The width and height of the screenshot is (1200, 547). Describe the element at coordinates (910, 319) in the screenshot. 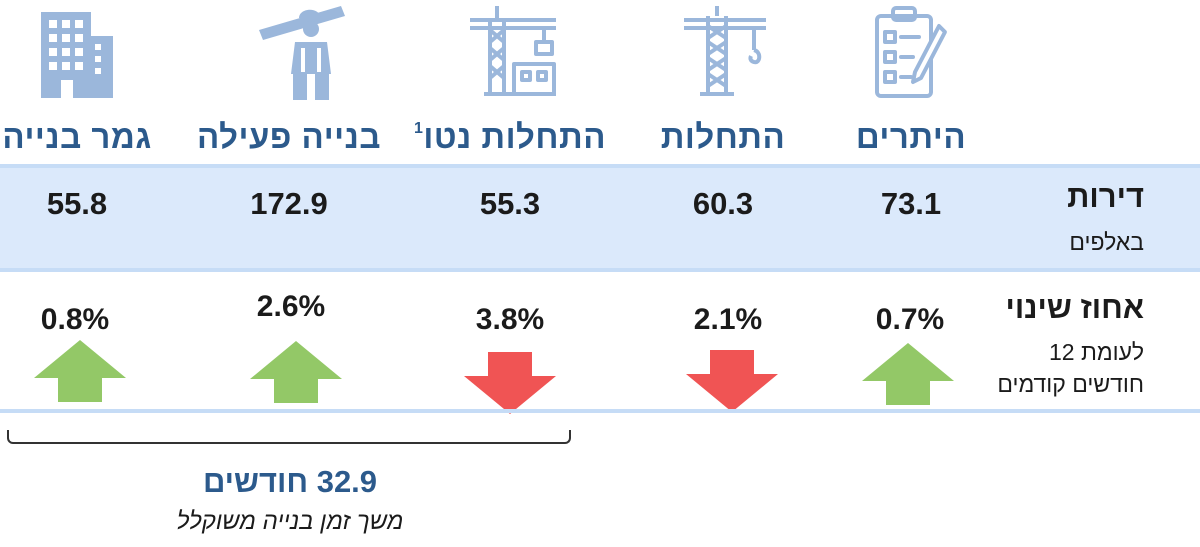

I see `change-permits: 0.7%` at that location.